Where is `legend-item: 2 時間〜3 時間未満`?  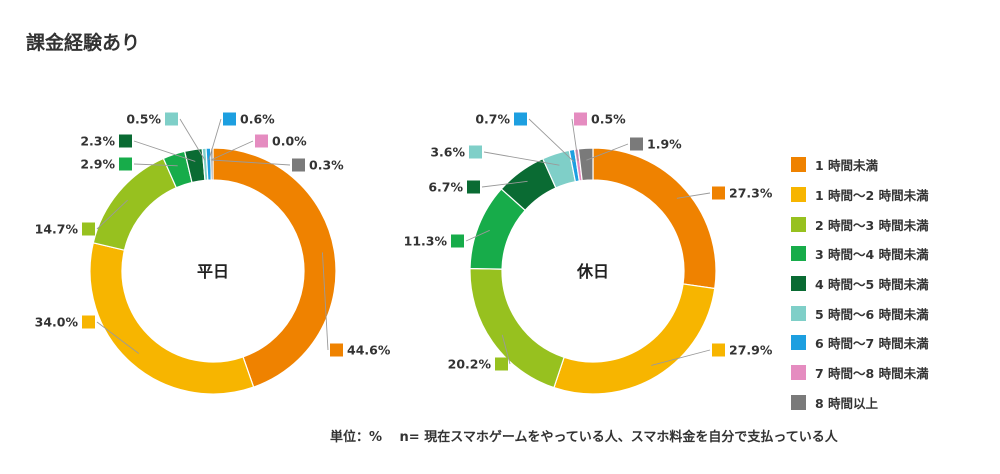 legend-item: 2 時間〜3 時間未満 is located at coordinates (860, 224).